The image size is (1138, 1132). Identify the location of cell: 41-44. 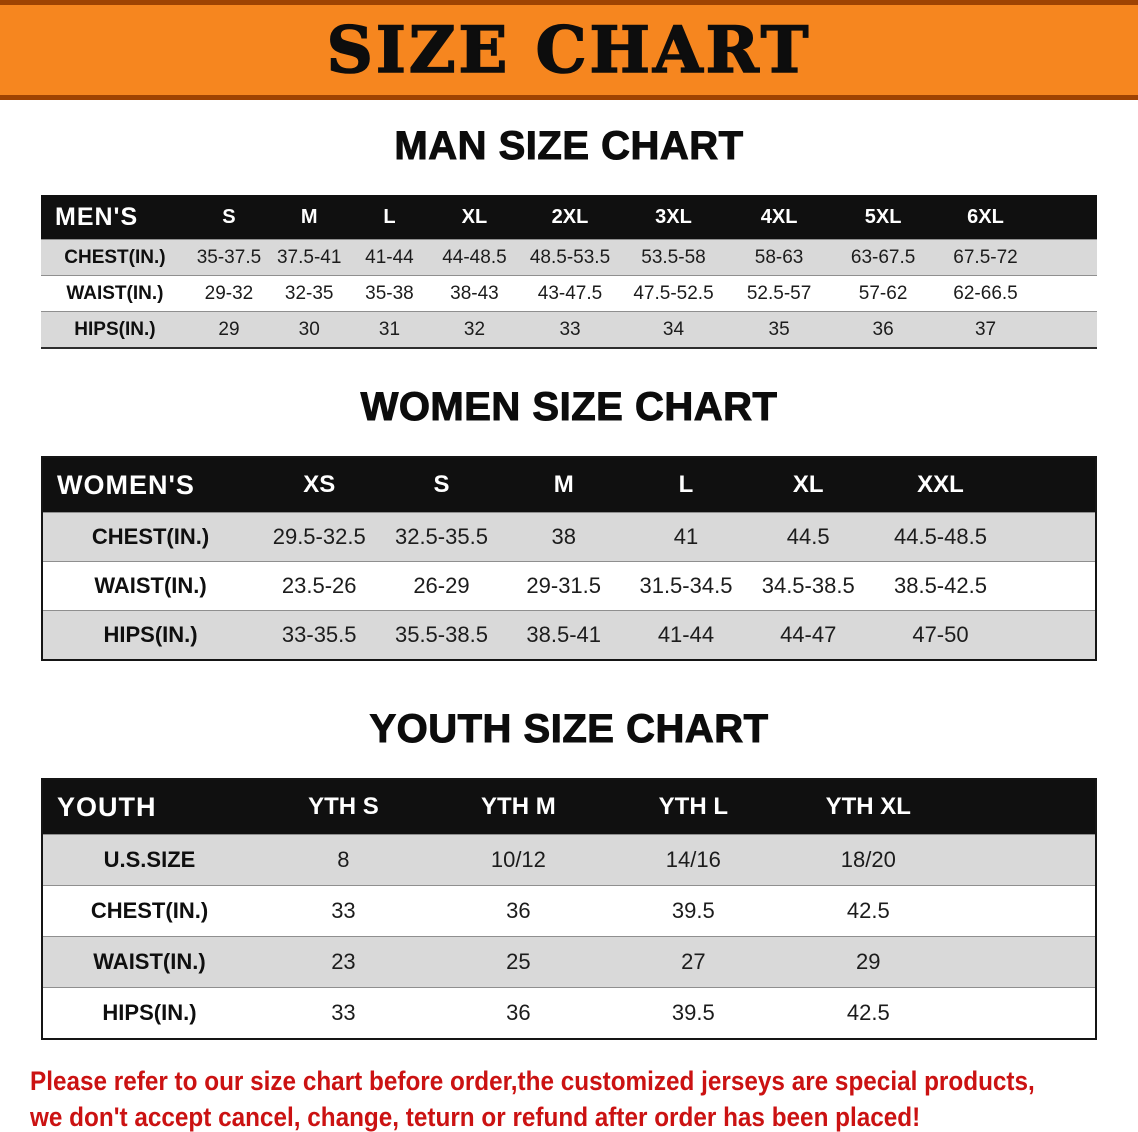
(389, 257).